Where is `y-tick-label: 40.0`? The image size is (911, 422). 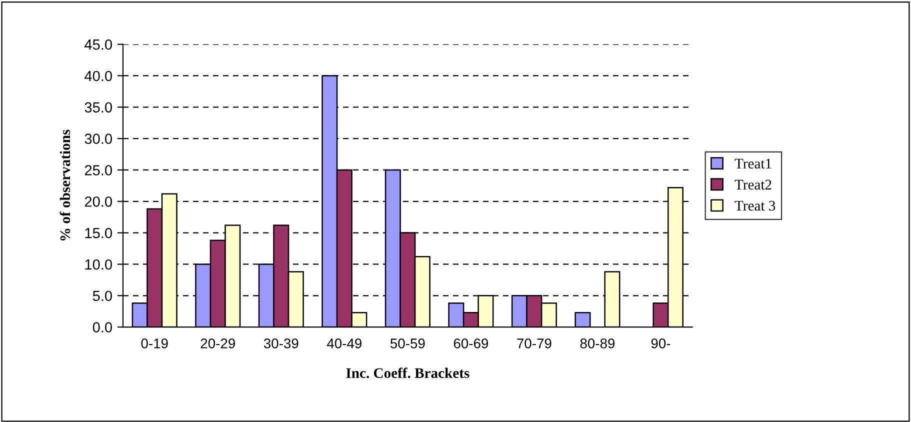
y-tick-label: 40.0 is located at coordinates (98, 76).